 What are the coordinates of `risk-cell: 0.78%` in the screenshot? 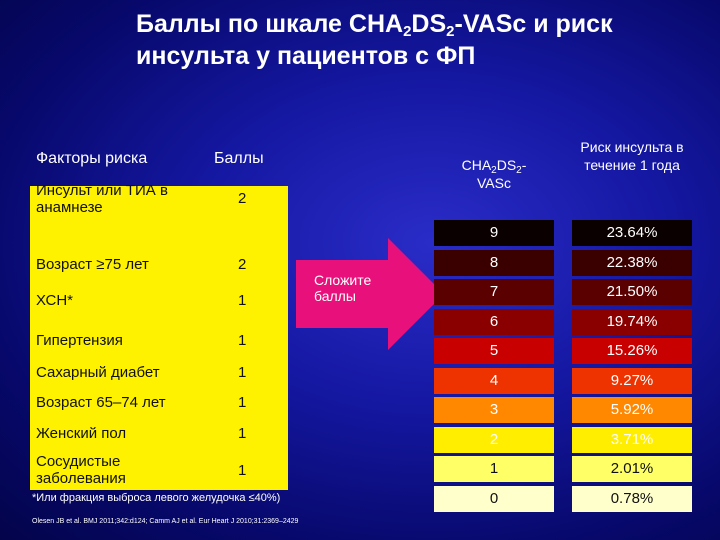 It's located at (632, 499).